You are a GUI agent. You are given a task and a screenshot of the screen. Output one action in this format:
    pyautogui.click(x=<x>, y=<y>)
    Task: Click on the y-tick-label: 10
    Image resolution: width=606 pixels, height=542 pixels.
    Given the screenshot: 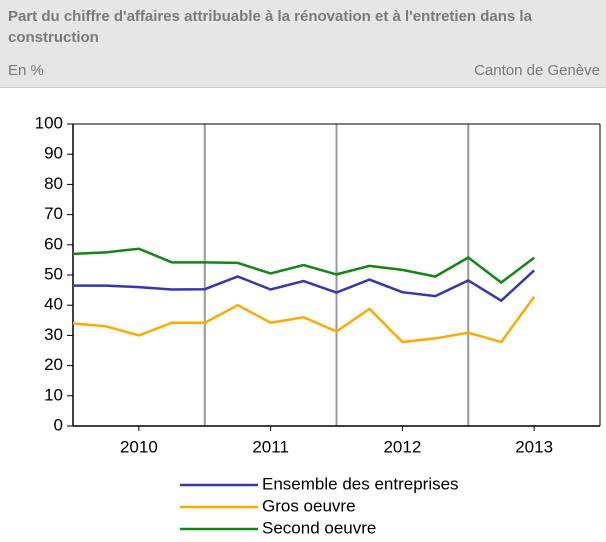 What is the action you would take?
    pyautogui.click(x=53, y=394)
    